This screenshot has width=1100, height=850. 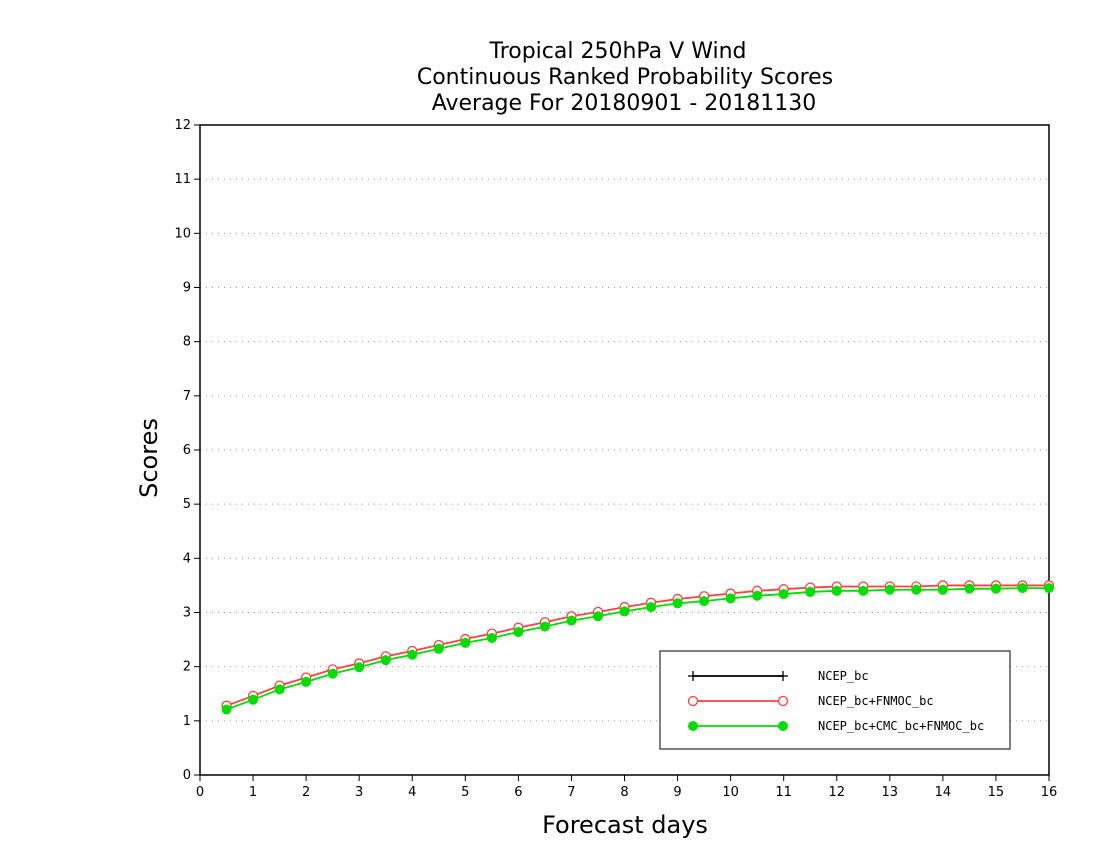 What do you see at coordinates (1049, 792) in the screenshot?
I see `x-tick-label-16: 16` at bounding box center [1049, 792].